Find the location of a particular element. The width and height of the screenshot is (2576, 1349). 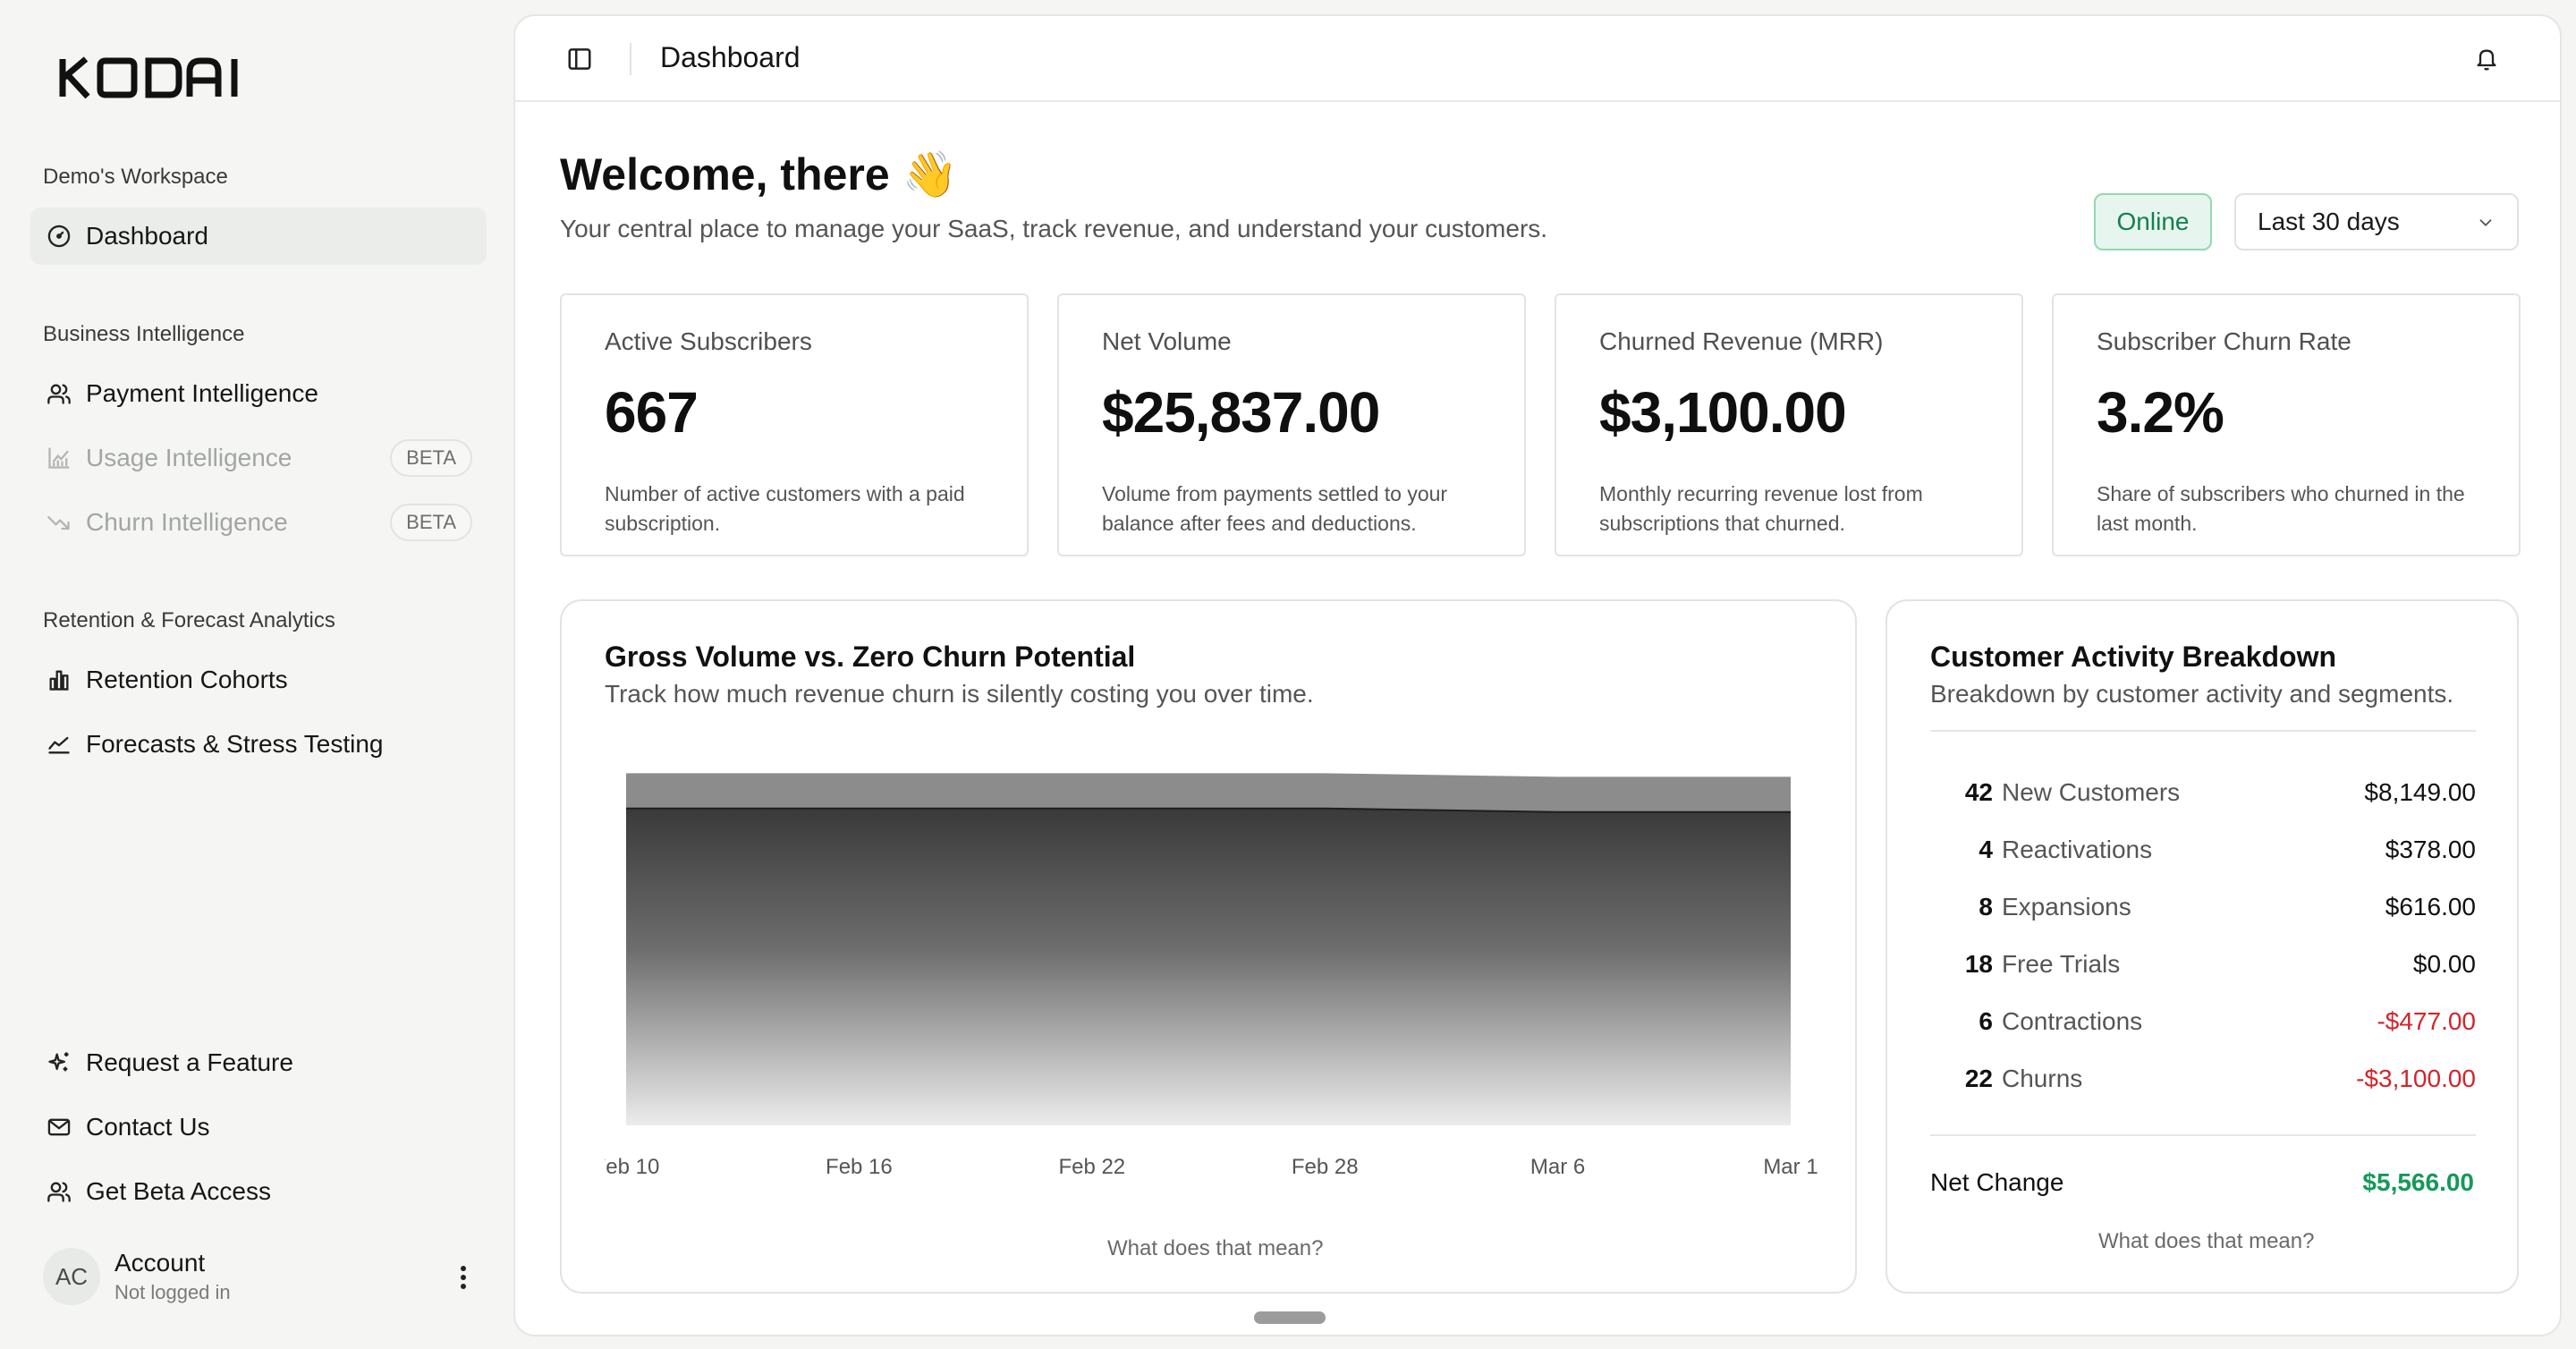

sidebar-item-label: Forecasts & Stress Testing is located at coordinates (235, 744).